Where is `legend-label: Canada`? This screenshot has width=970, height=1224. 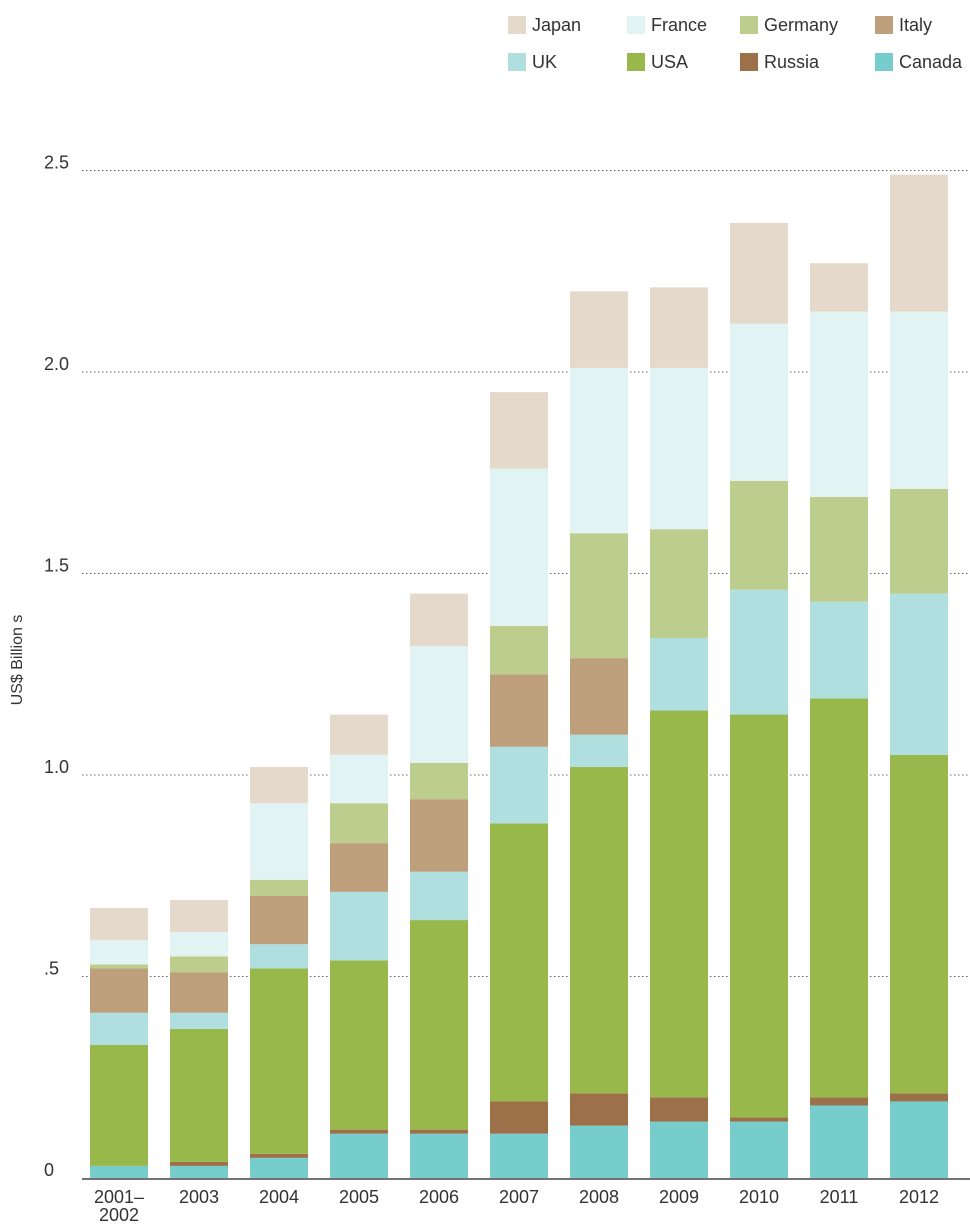
legend-label: Canada is located at coordinates (931, 62).